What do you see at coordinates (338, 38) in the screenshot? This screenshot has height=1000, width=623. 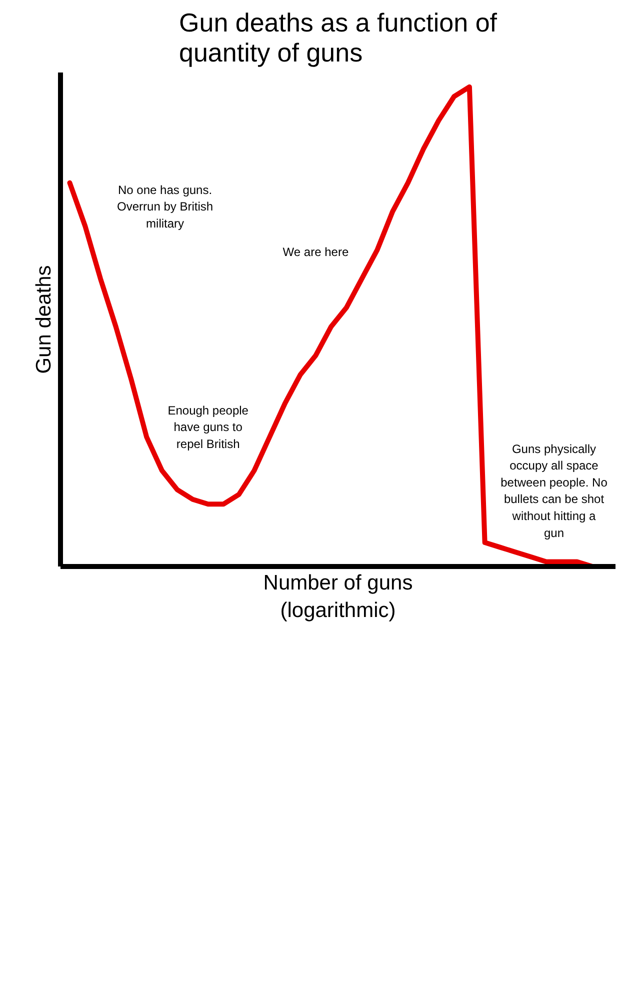 I see `chart-title: Gun deaths as a function of quantity of guns` at bounding box center [338, 38].